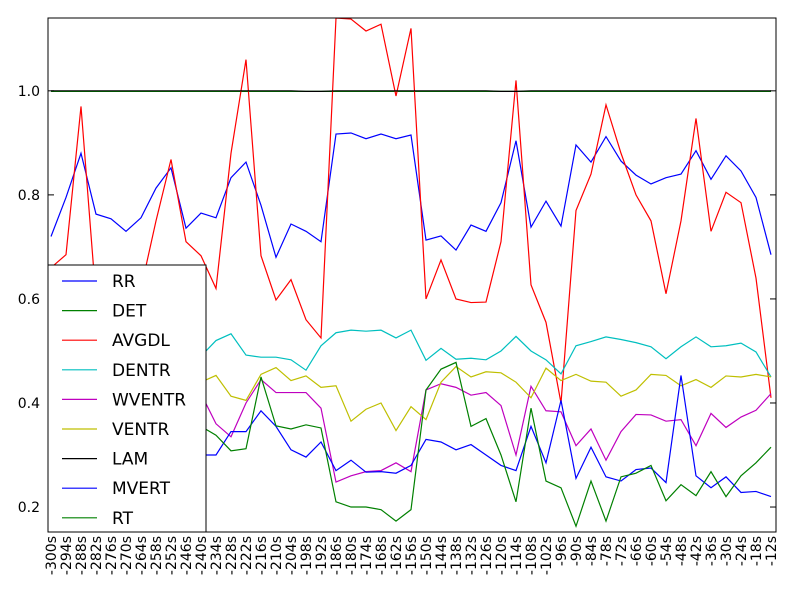  Describe the element at coordinates (652, 551) in the screenshot. I see `x-tick-label: -60s` at that location.